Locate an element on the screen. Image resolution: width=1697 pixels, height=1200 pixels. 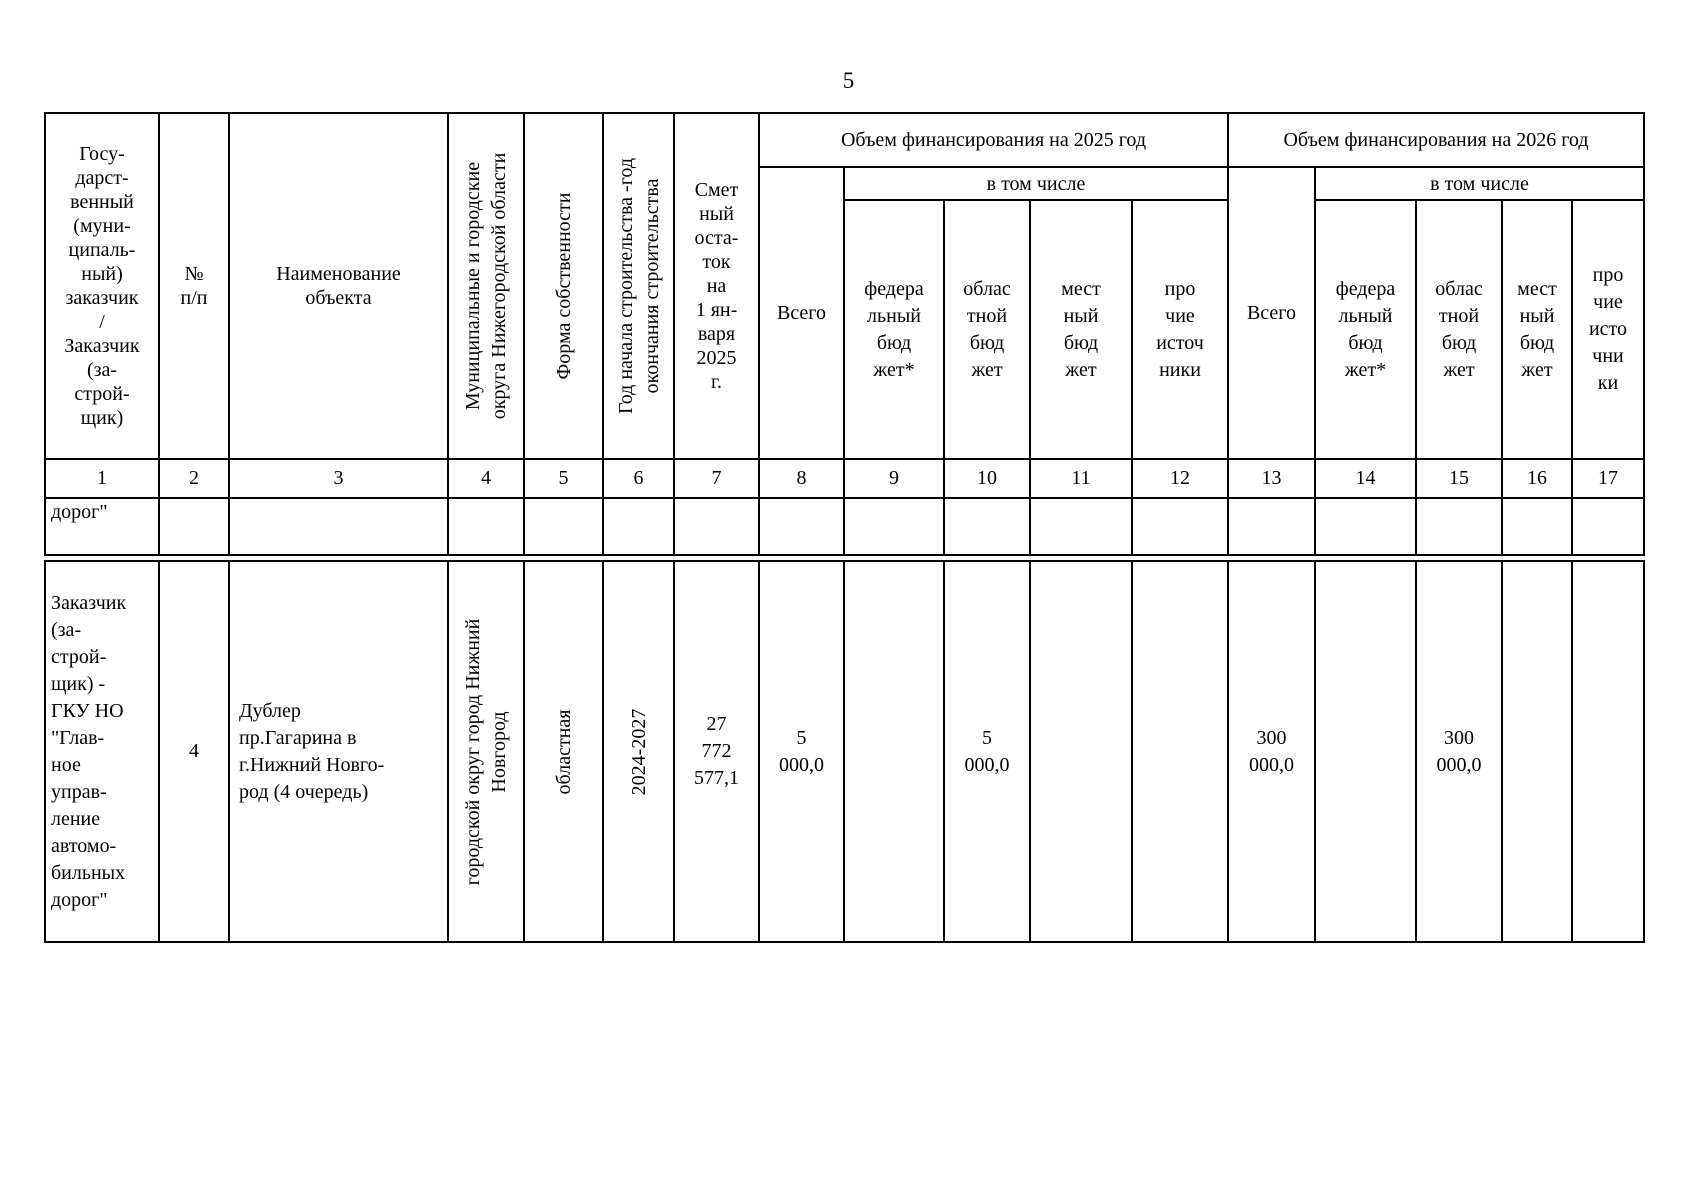
cell-construction-years: 2024-2027 is located at coordinates (638, 751).